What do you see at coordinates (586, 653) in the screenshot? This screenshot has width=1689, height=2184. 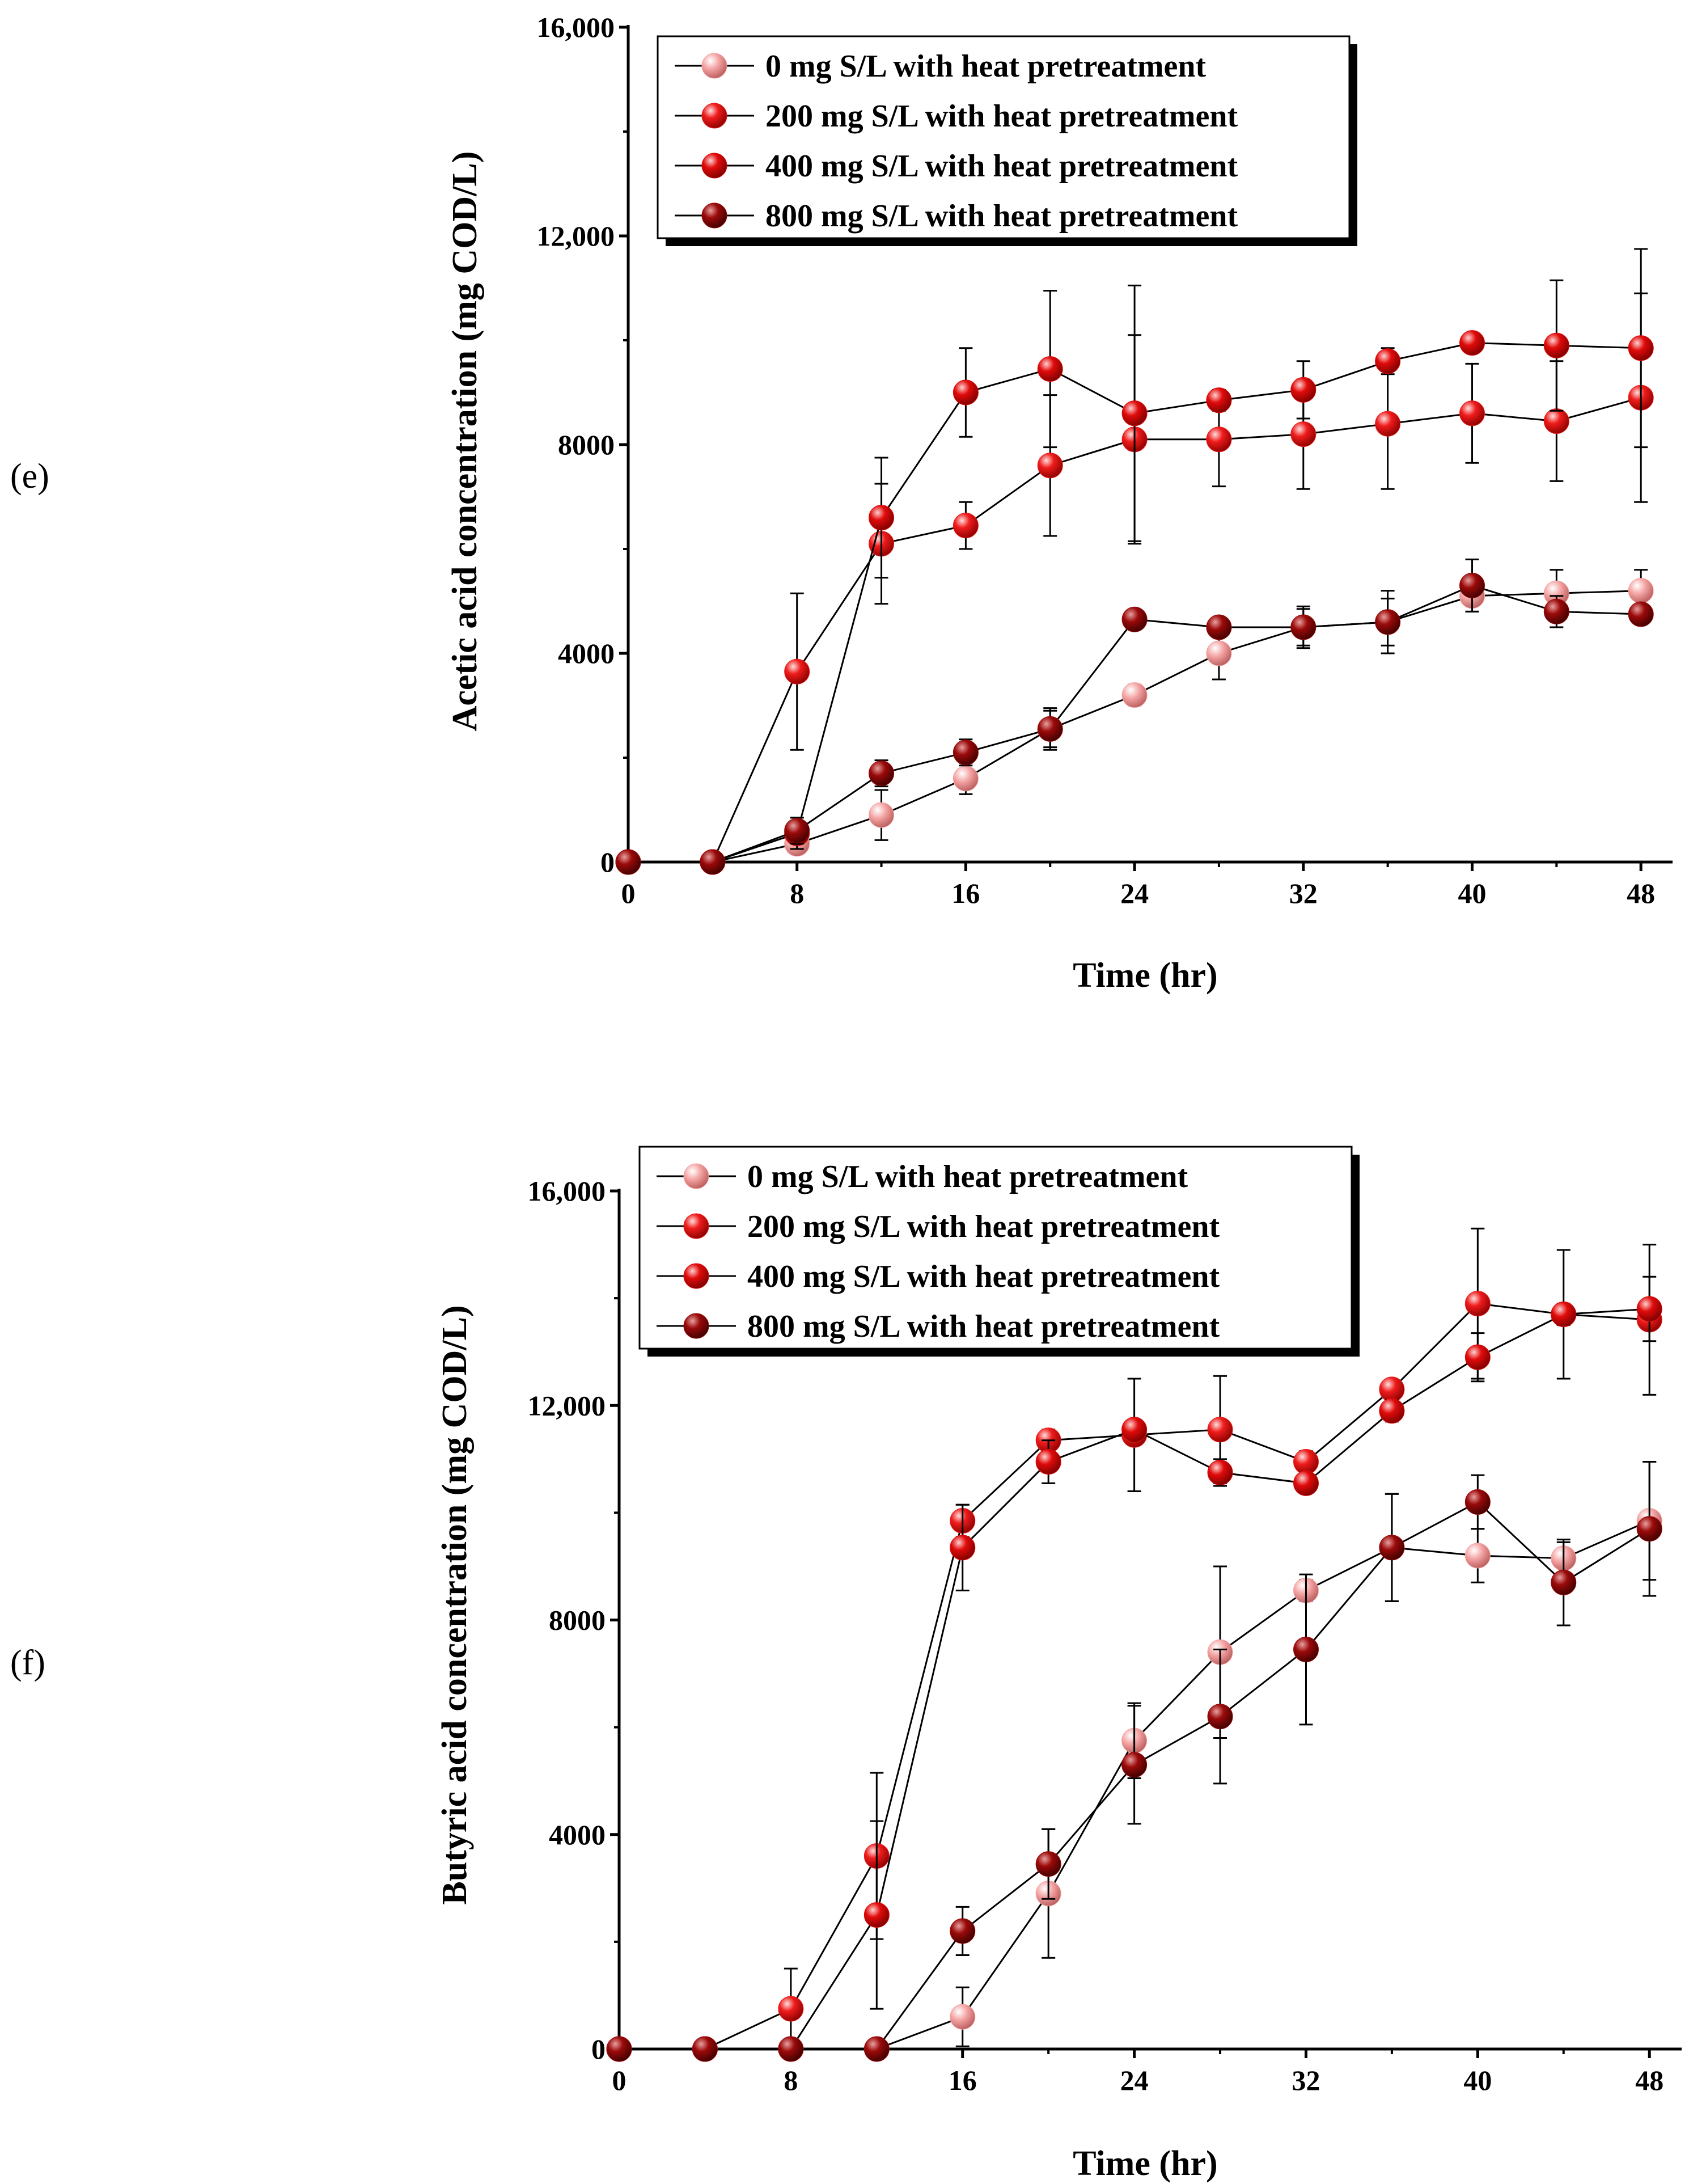 I see `y-tick-label-e: 4000` at bounding box center [586, 653].